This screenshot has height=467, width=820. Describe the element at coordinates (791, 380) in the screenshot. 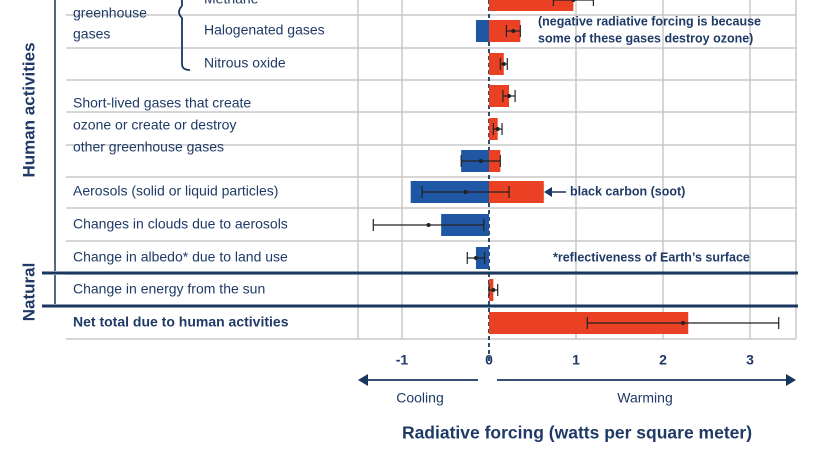

I see `warming-arrow-head` at that location.